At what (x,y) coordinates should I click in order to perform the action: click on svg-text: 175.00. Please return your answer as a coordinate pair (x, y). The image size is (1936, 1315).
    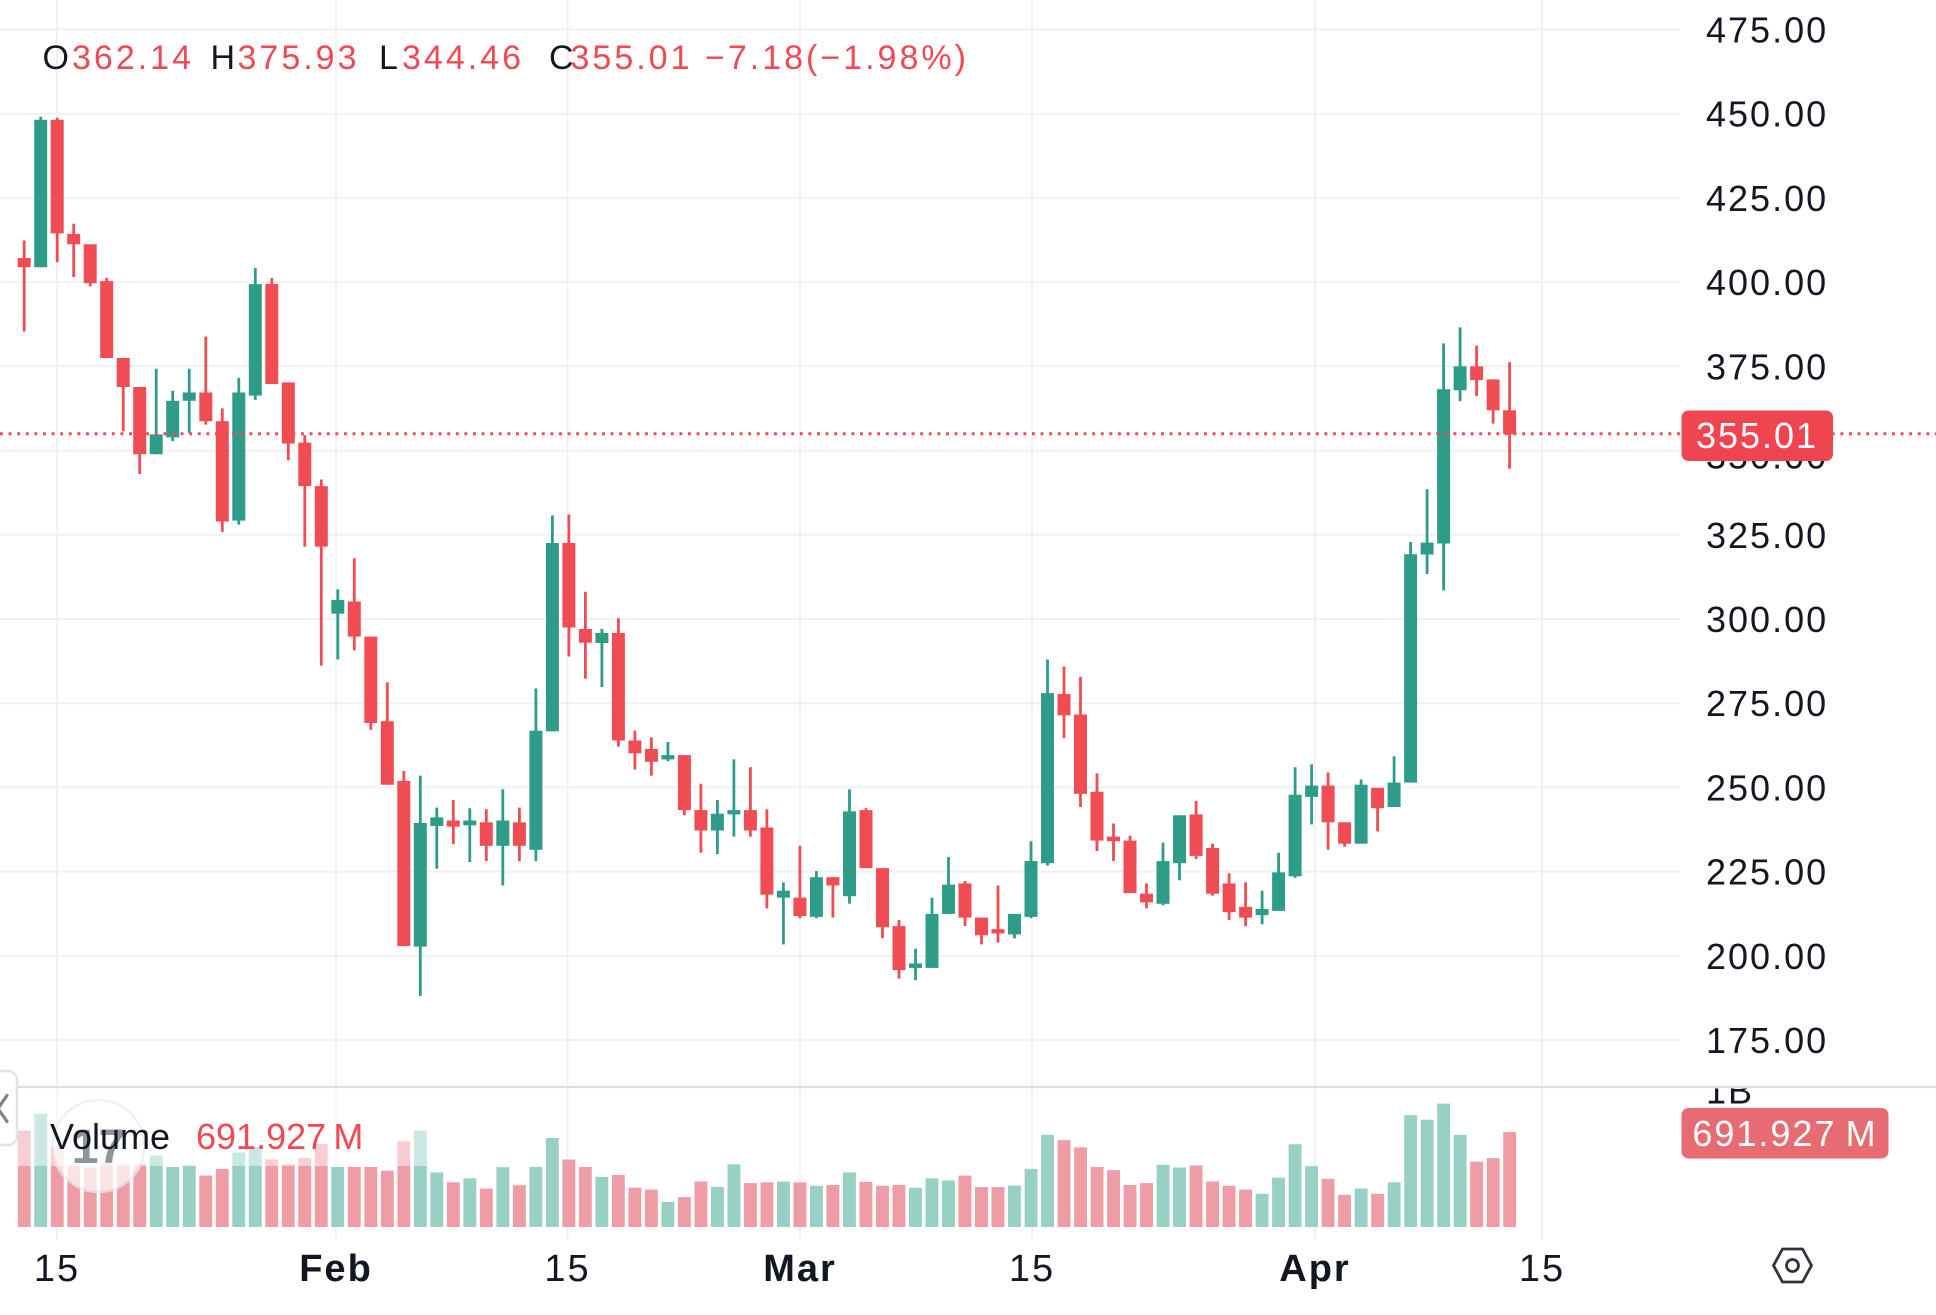
    Looking at the image, I should click on (1767, 1040).